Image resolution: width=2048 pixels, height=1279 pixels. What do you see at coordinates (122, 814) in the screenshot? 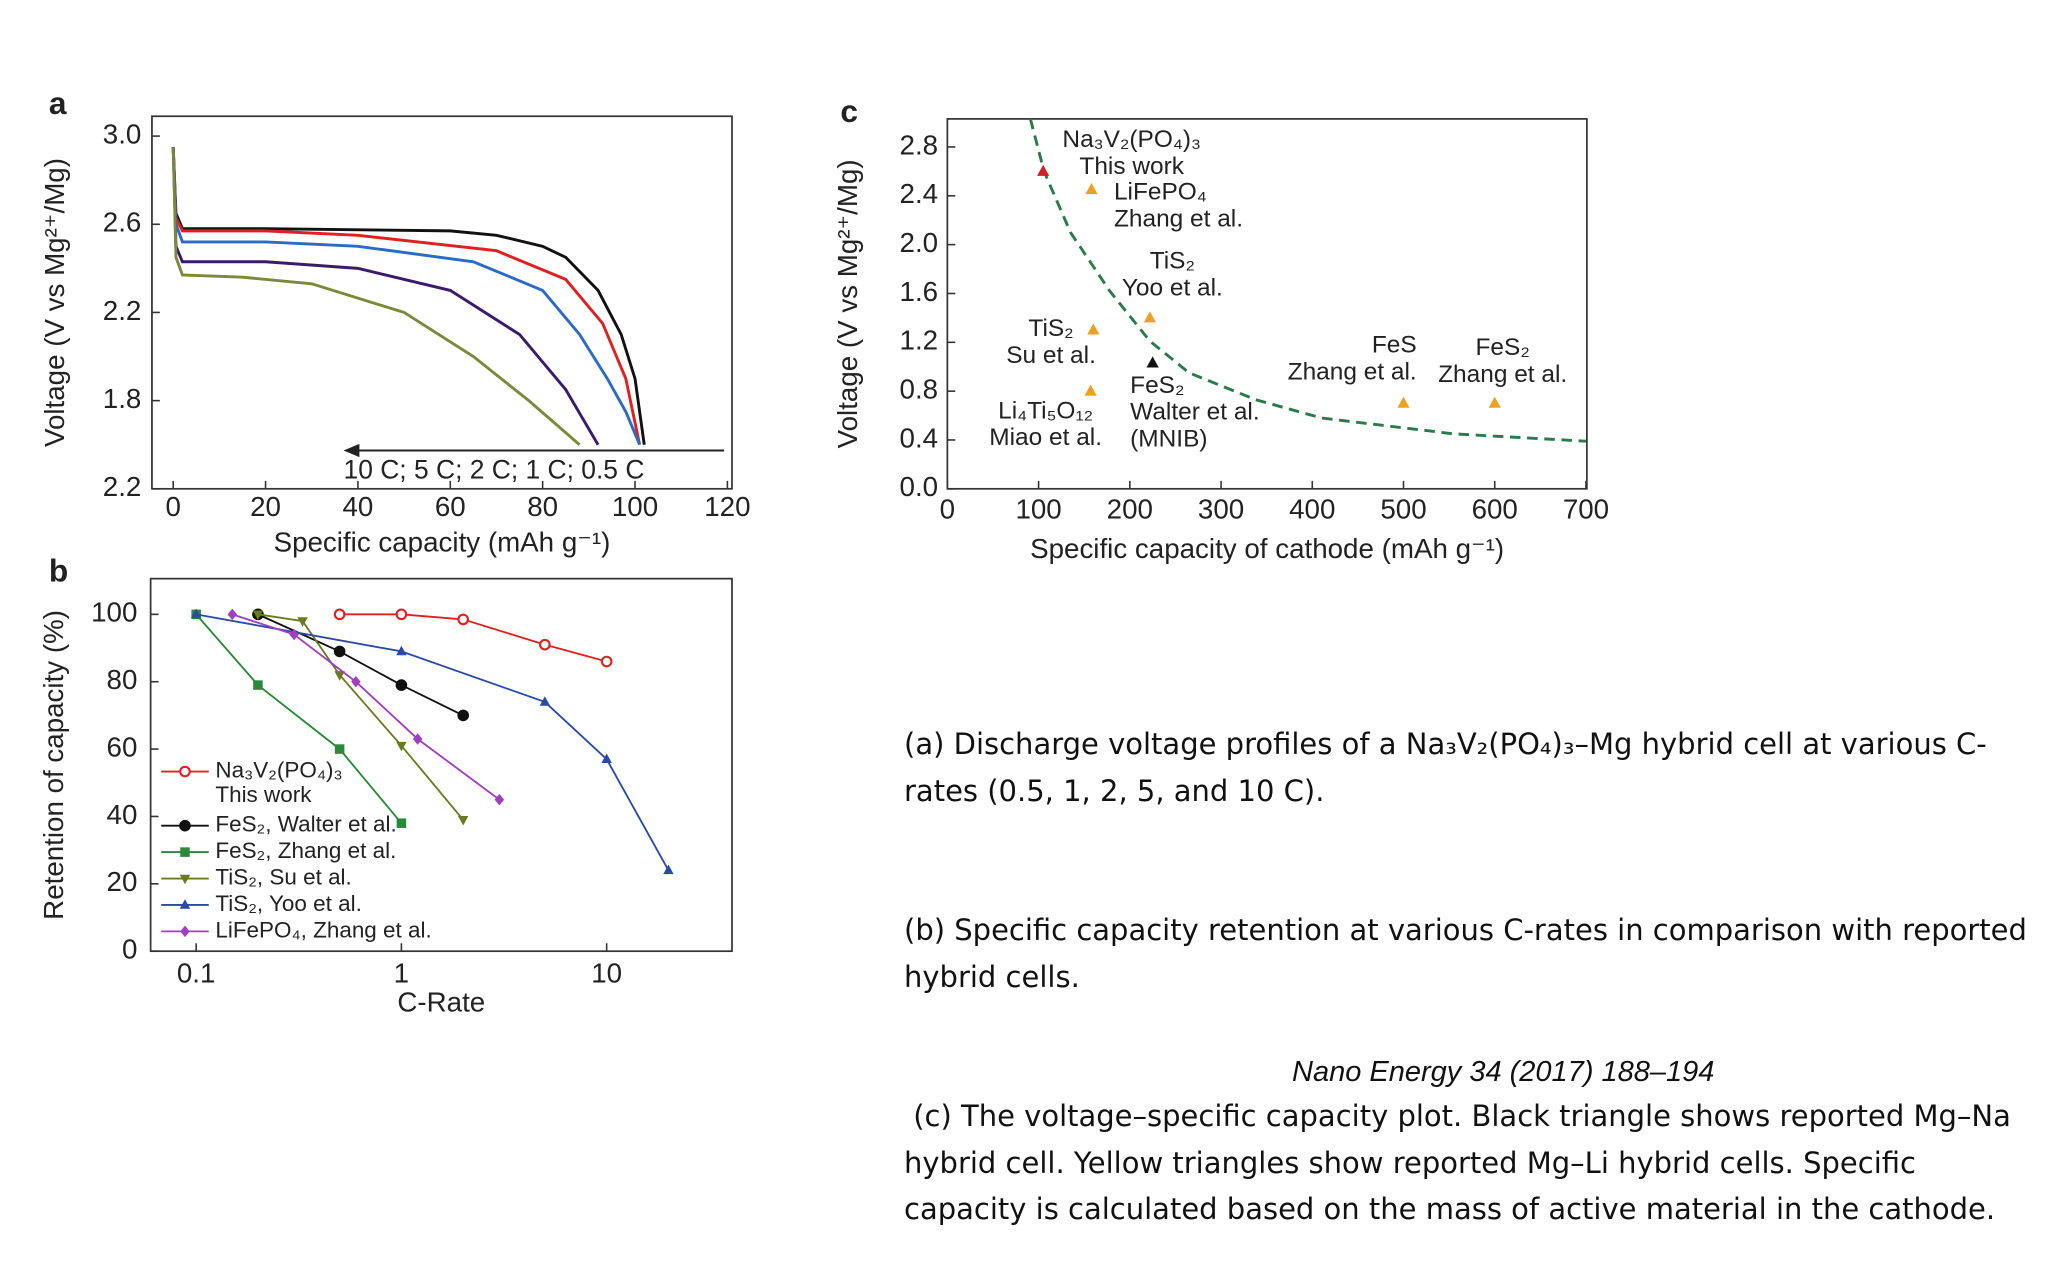
I see `y-tick-label: 40` at bounding box center [122, 814].